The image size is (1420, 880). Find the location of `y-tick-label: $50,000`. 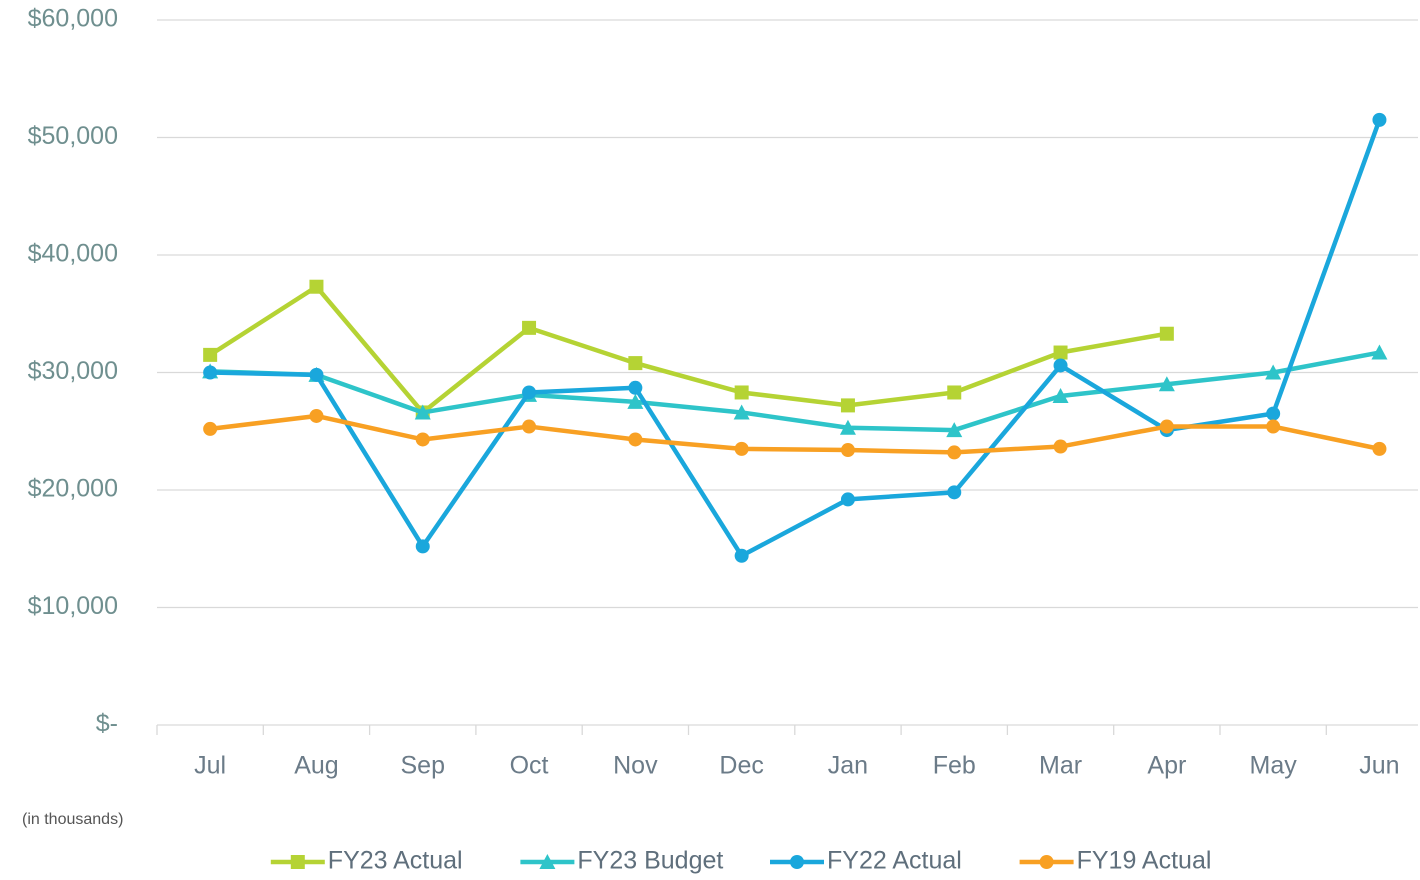

y-tick-label: $50,000 is located at coordinates (73, 136).